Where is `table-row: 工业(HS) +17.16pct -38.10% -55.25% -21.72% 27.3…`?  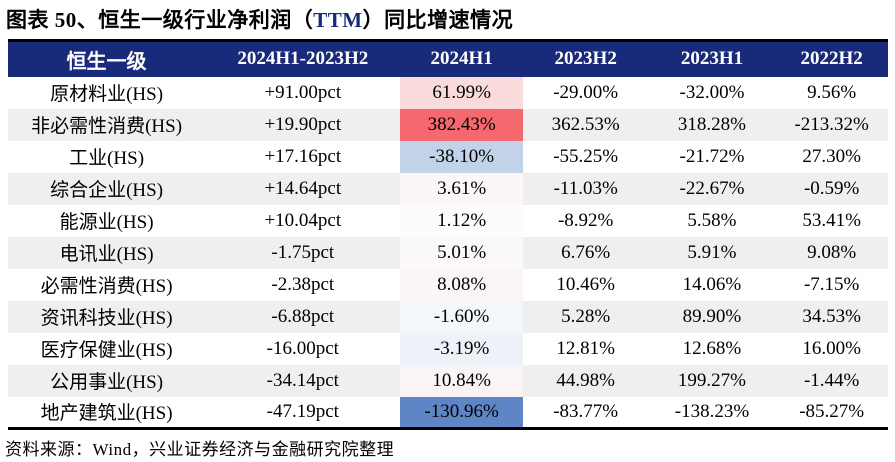 table-row: 工业(HS) +17.16pct -38.10% -55.25% -21.72% 27.3… is located at coordinates (448, 156).